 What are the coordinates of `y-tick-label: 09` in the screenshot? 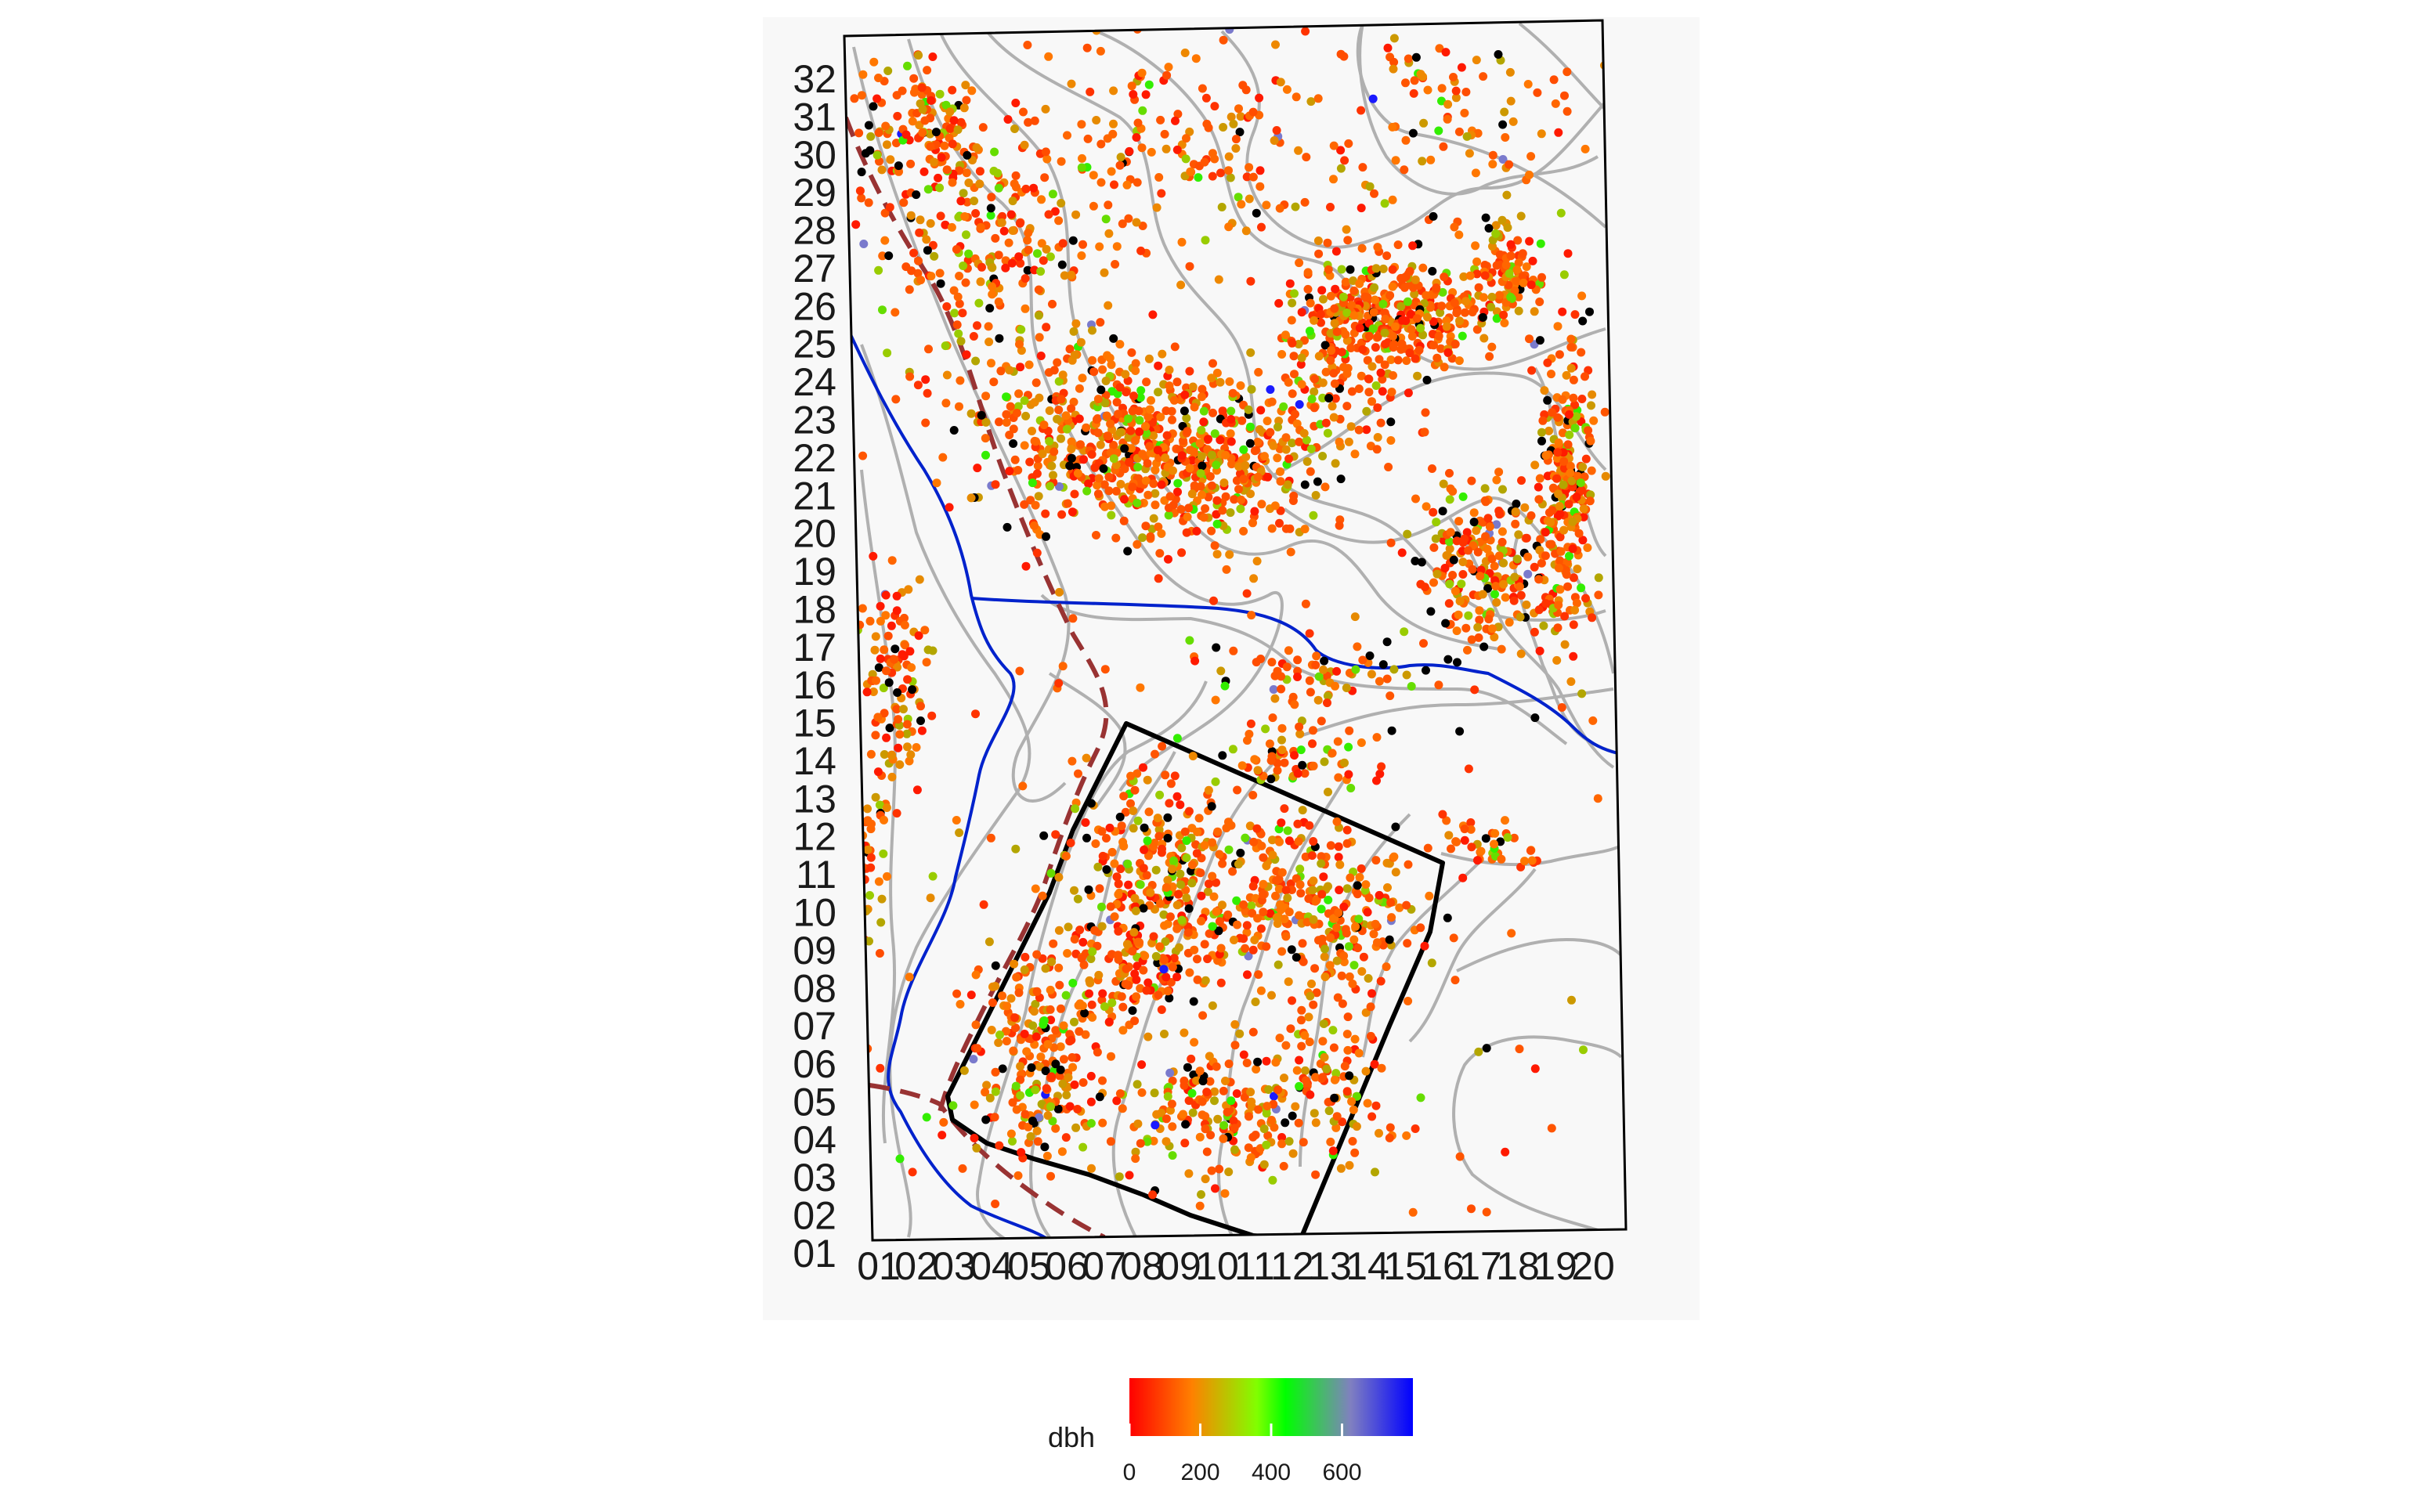 It's located at (815, 951).